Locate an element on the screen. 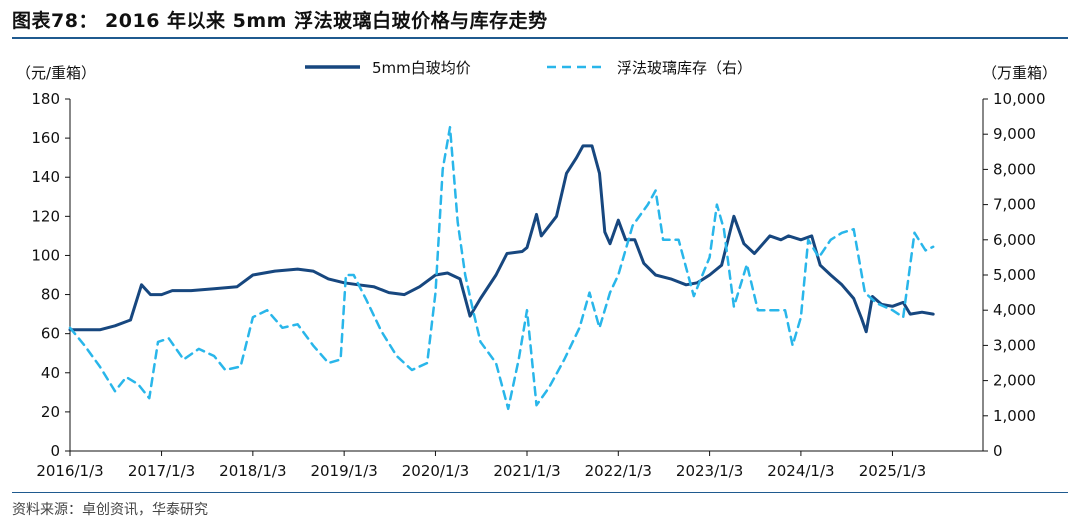 Image resolution: width=1080 pixels, height=527 pixels. footer-rule is located at coordinates (540, 492).